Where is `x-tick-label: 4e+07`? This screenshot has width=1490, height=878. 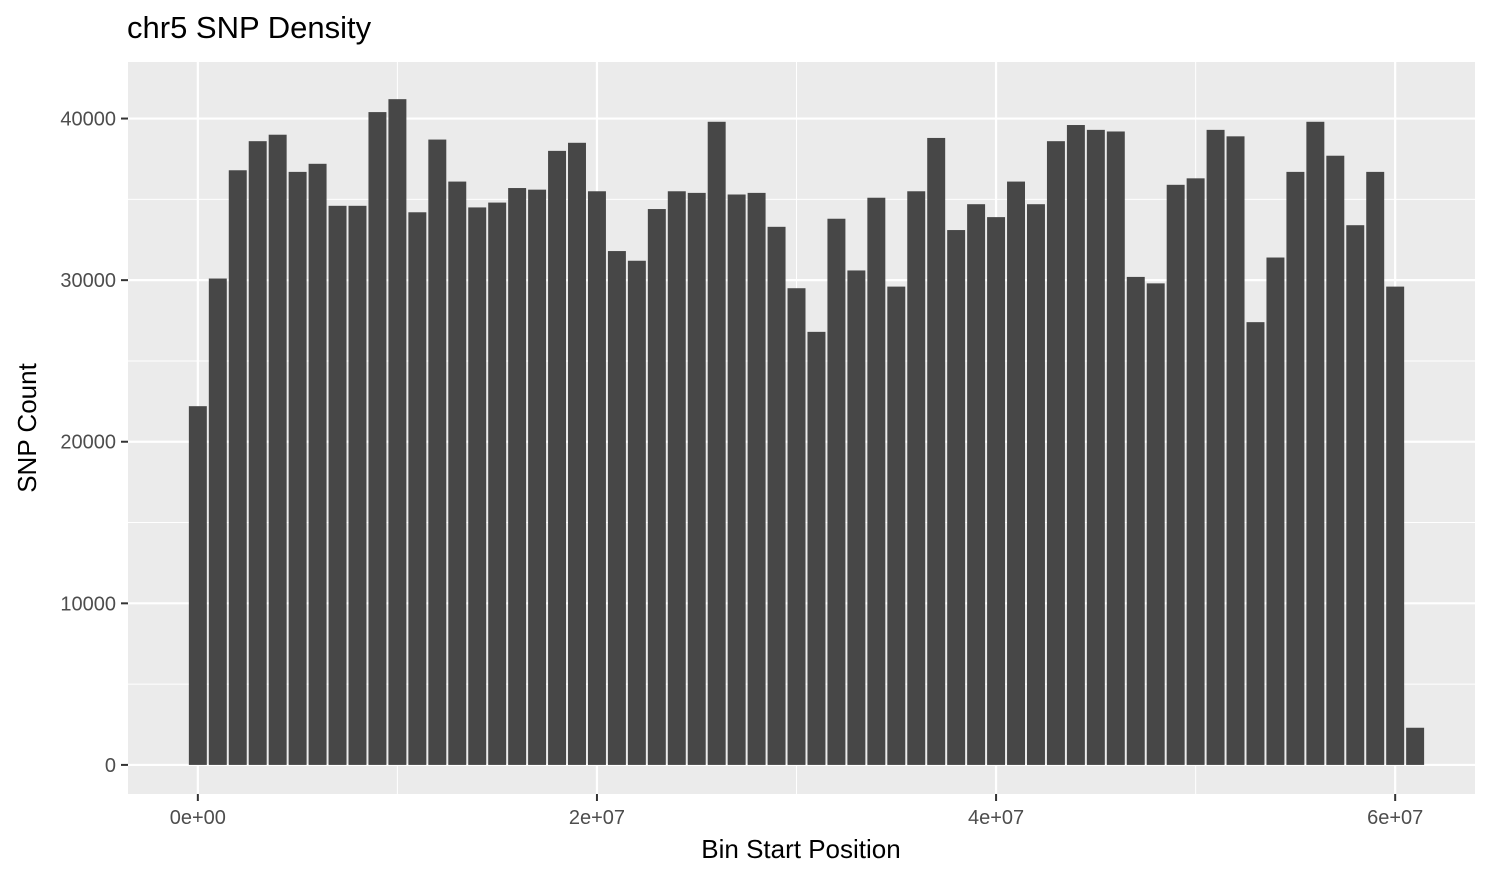 x-tick-label: 4e+07 is located at coordinates (996, 818).